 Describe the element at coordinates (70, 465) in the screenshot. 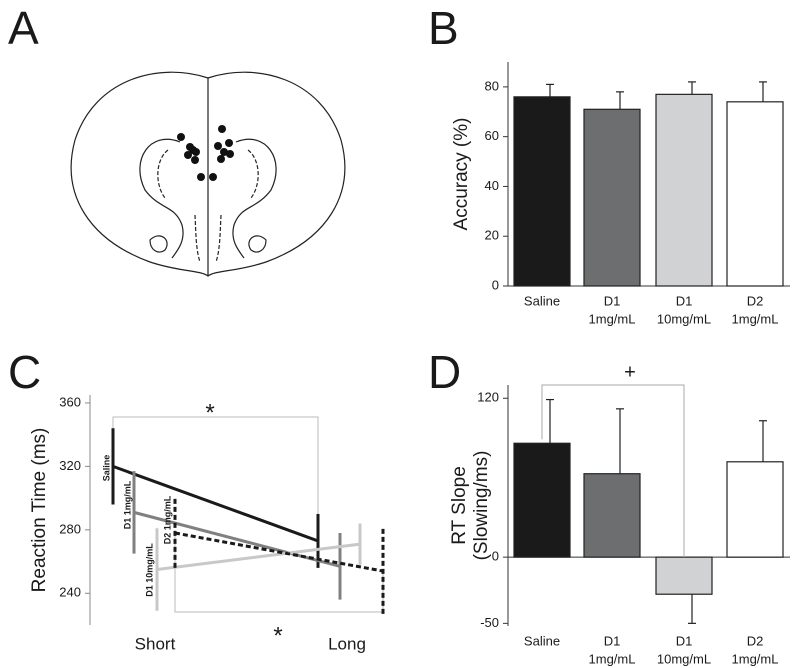

I see `y-tick-label: 320` at that location.